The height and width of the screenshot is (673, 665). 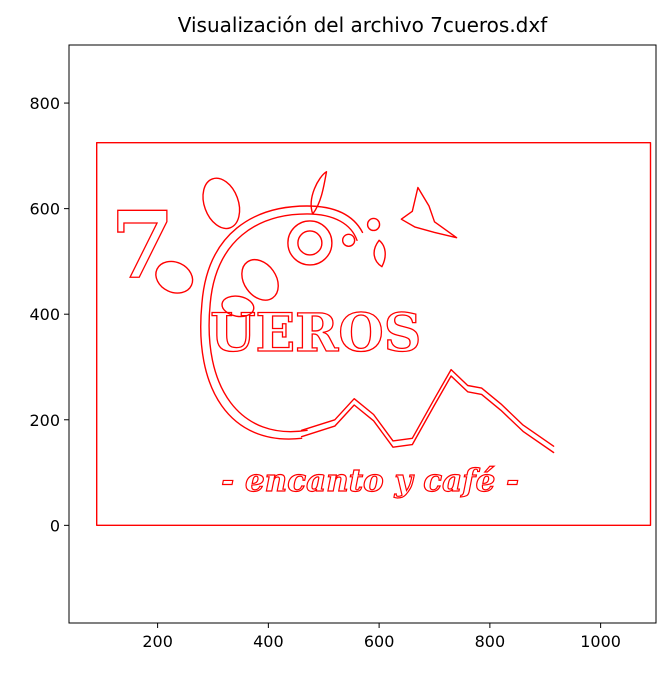 I want to click on y-tick-label: 200, so click(x=44, y=420).